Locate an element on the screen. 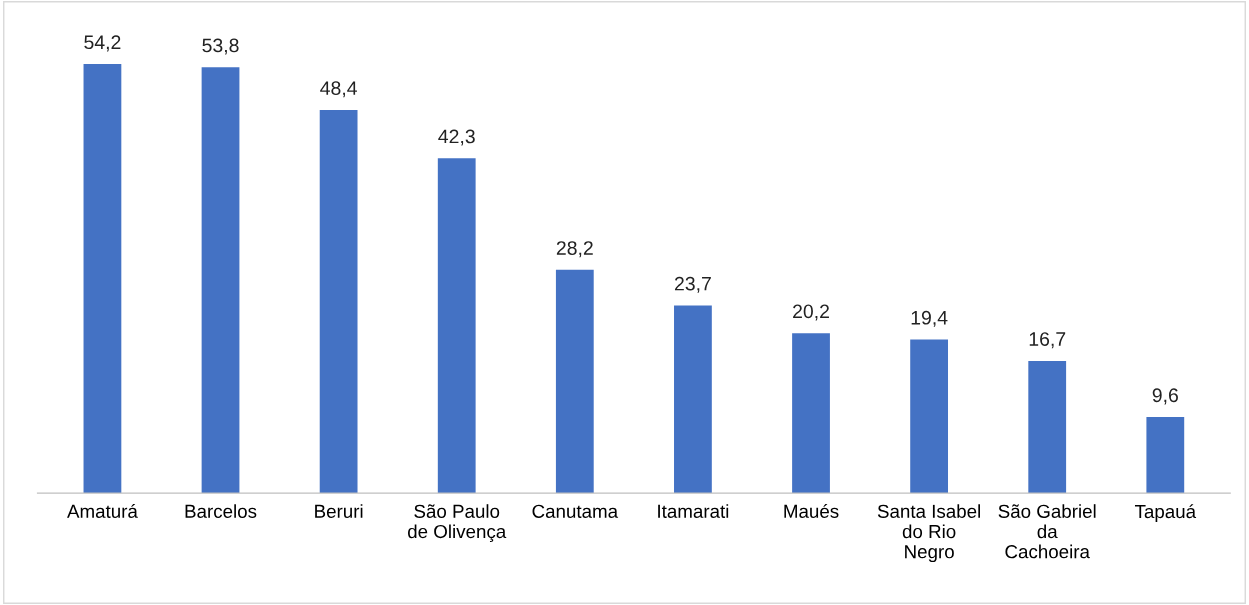  data-label: 9,6 is located at coordinates (1165, 396).